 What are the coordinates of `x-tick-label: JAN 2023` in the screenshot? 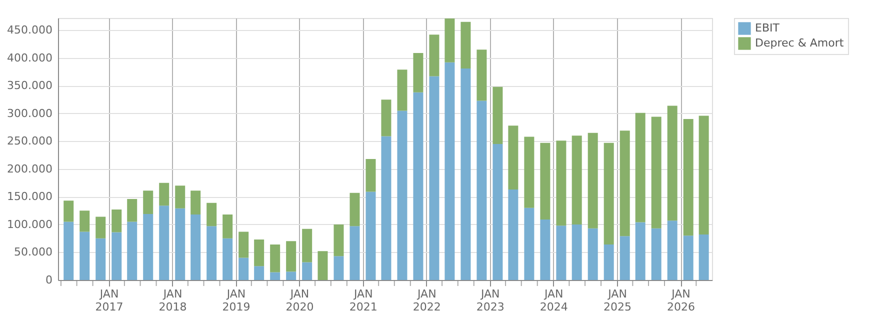 It's located at (490, 300).